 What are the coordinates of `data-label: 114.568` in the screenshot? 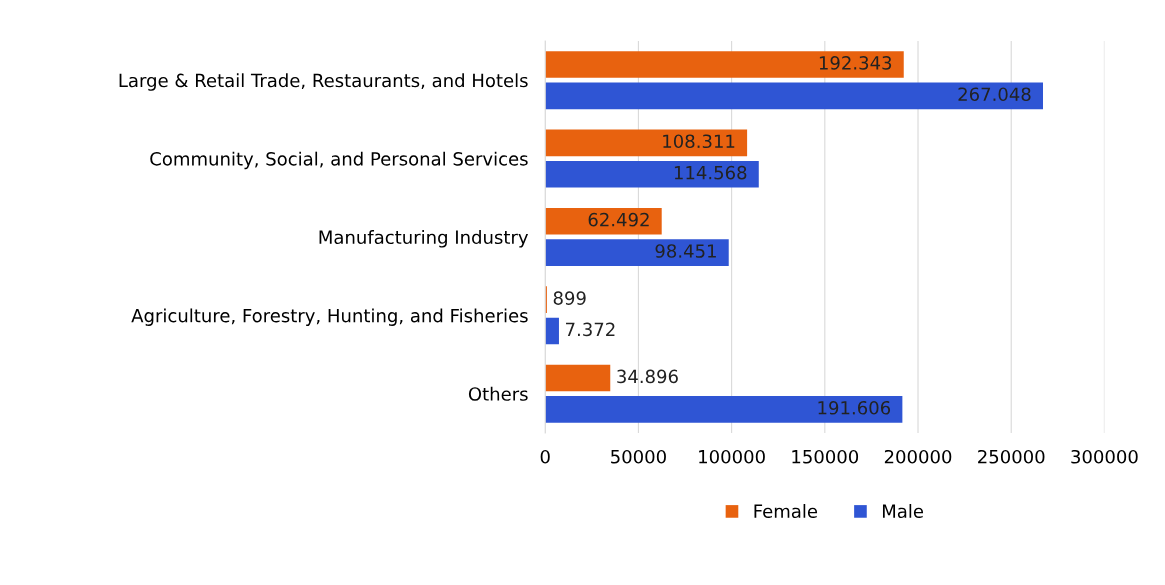 It's located at (710, 172).